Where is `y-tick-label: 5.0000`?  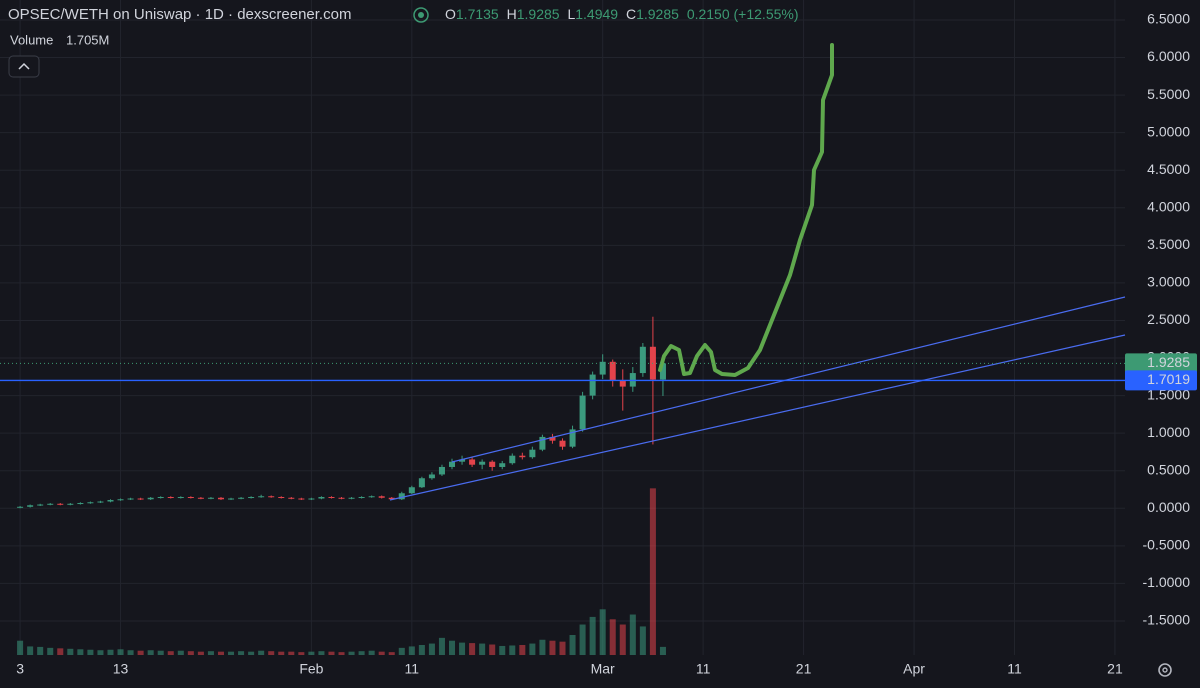
y-tick-label: 5.0000 is located at coordinates (1168, 131).